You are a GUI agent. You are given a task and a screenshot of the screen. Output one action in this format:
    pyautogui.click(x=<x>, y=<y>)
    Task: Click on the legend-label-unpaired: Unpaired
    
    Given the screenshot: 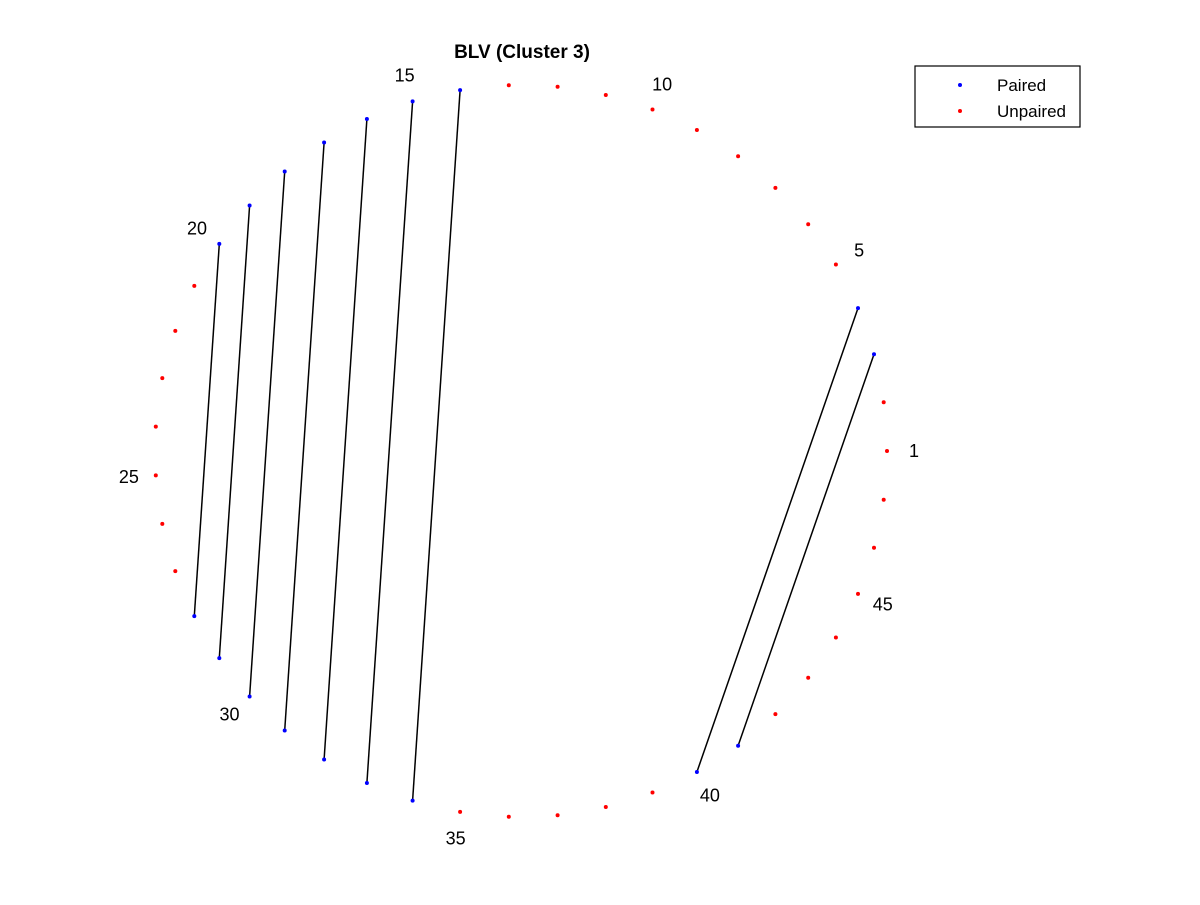 What is the action you would take?
    pyautogui.click(x=1031, y=111)
    